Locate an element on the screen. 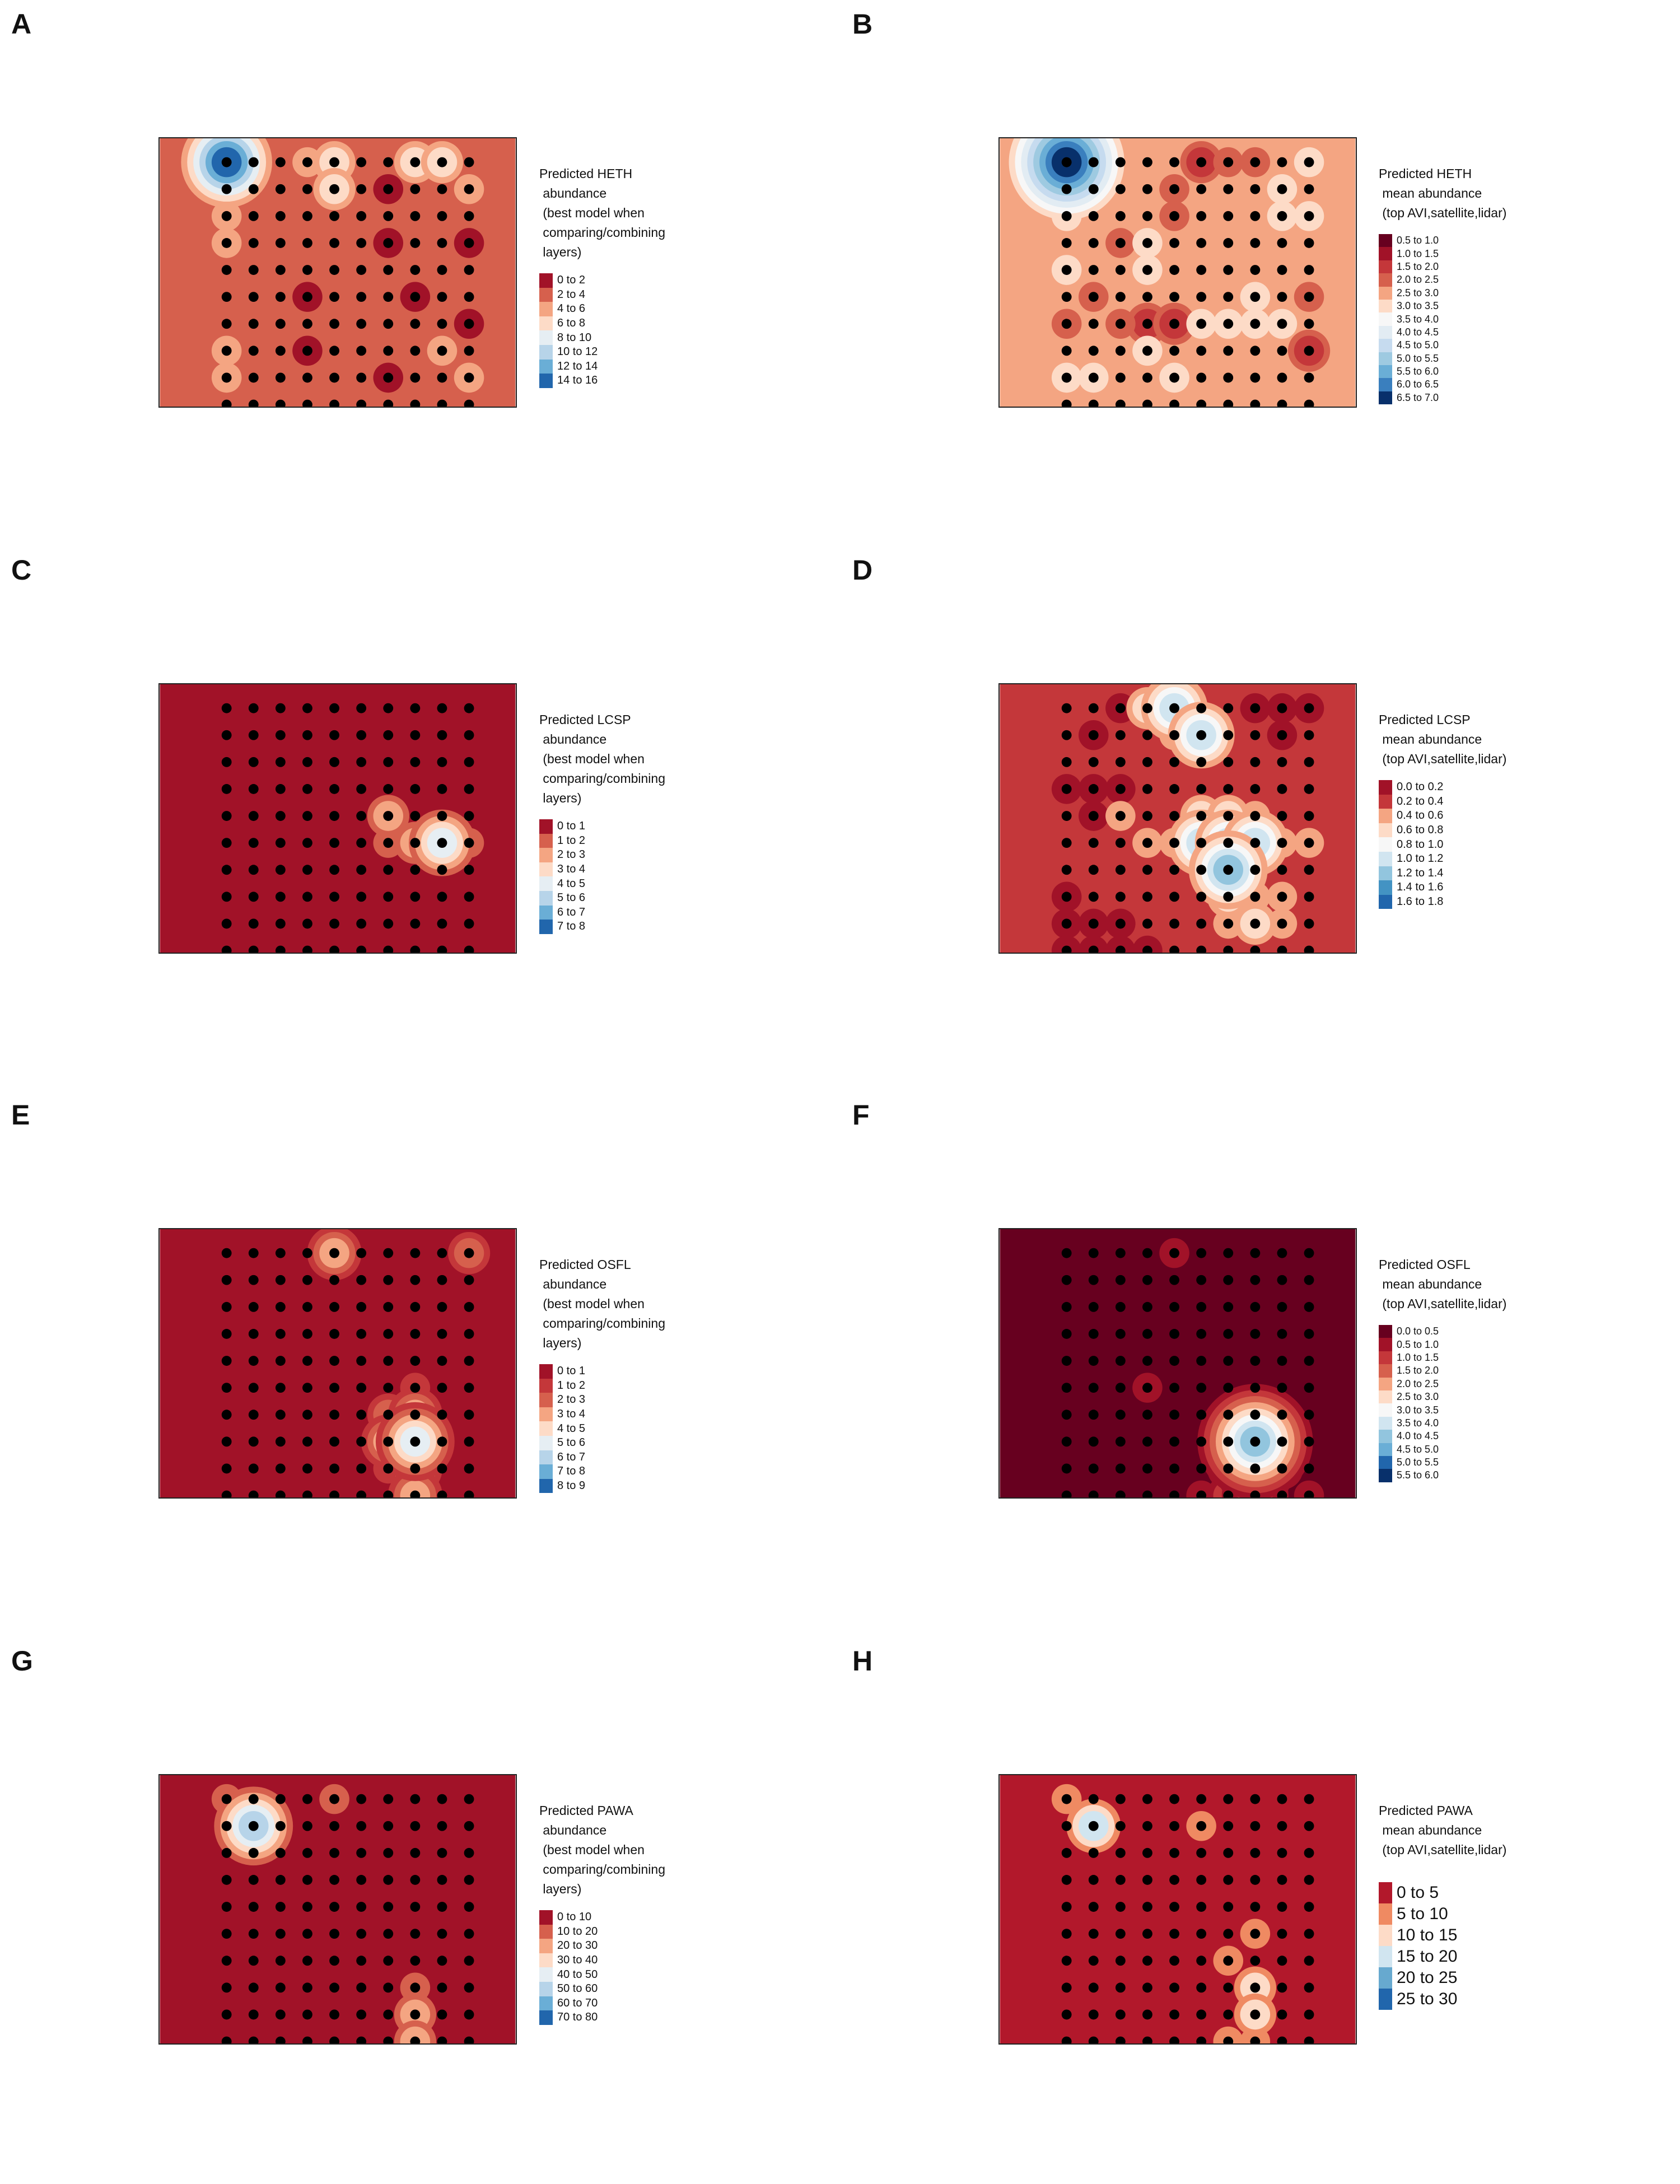 Image resolution: width=1680 pixels, height=2184 pixels. legend-label: 25 to 30 is located at coordinates (1428, 1999).